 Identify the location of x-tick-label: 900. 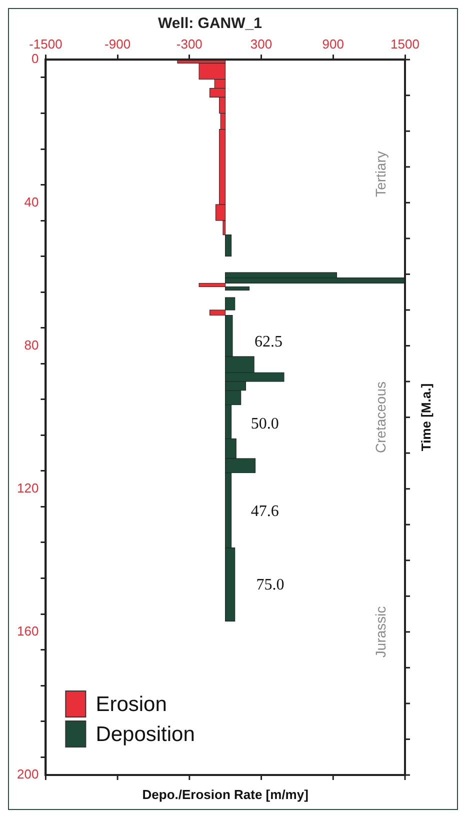
(333, 44).